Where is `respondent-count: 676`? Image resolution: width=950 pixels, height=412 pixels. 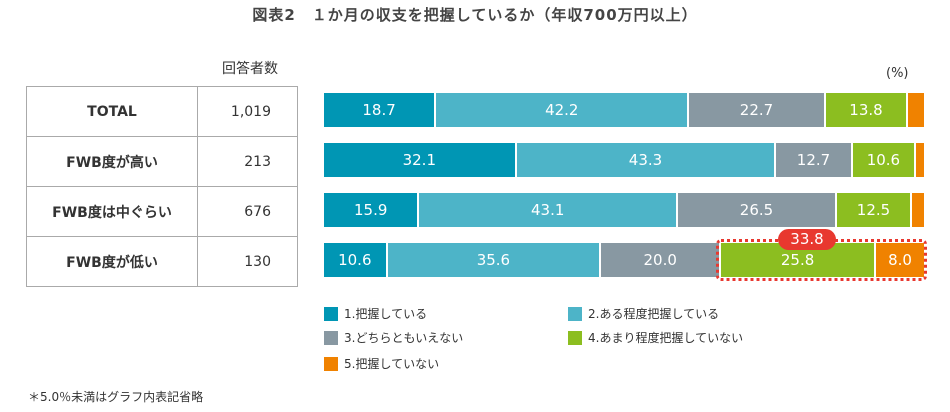 respondent-count: 676 is located at coordinates (247, 211).